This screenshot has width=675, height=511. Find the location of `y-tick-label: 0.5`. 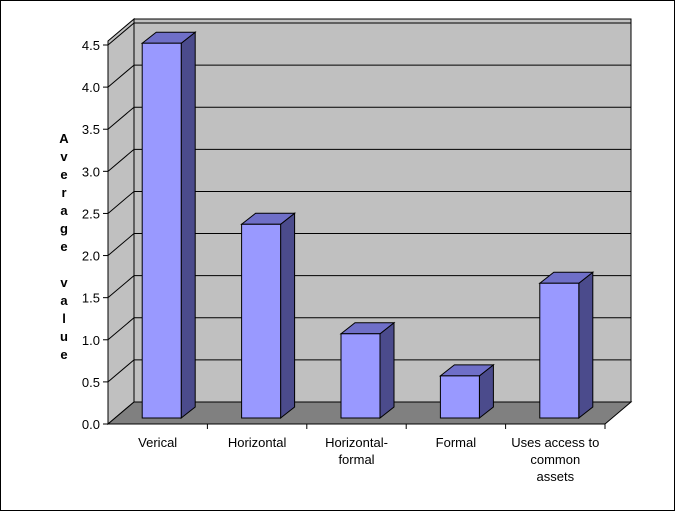

y-tick-label: 0.5 is located at coordinates (91, 382).